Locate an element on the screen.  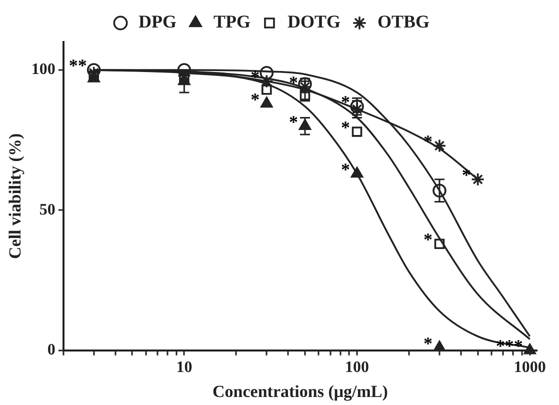
legend-label: TPG is located at coordinates (231, 22).